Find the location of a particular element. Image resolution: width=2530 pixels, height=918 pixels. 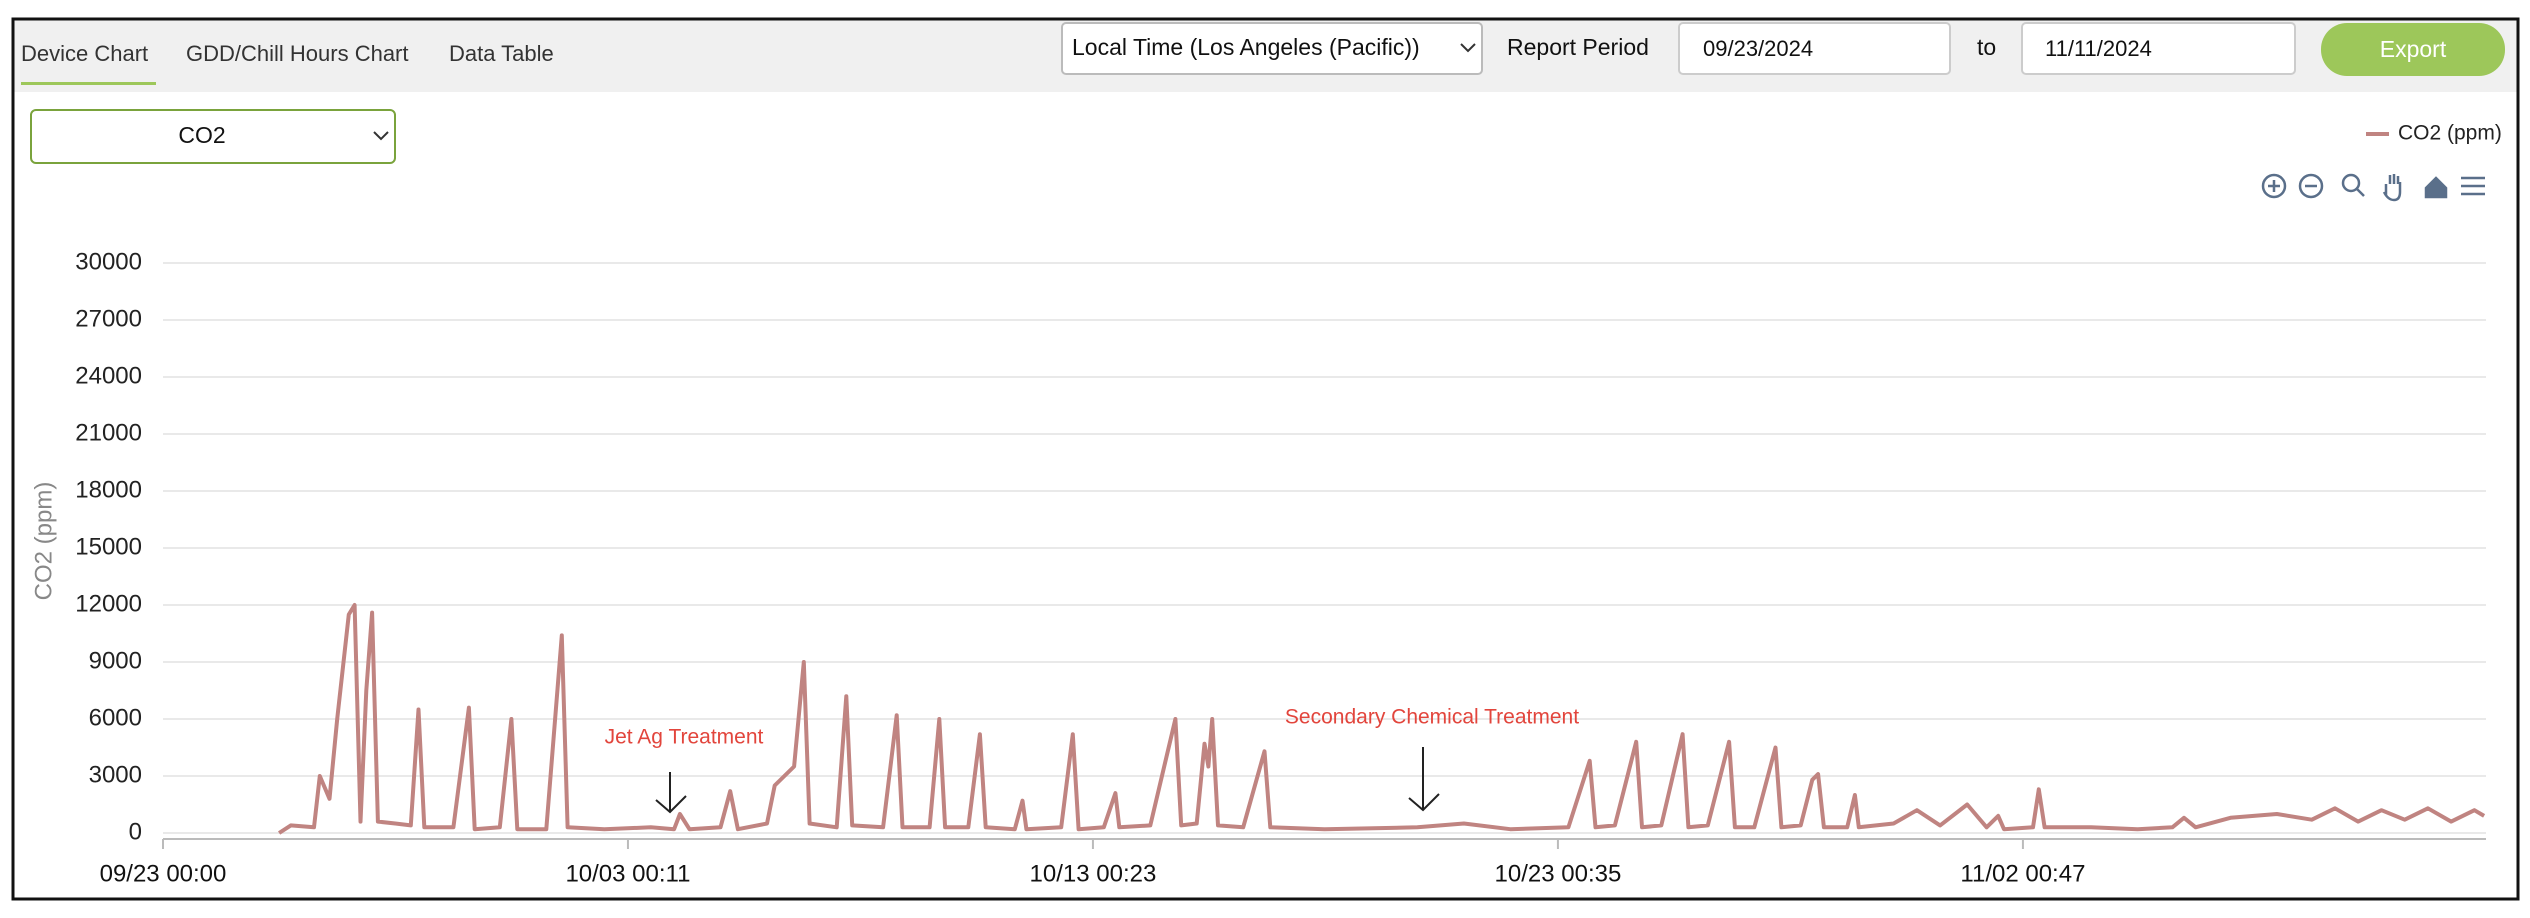

sensor-text: CO2 is located at coordinates (201, 135).